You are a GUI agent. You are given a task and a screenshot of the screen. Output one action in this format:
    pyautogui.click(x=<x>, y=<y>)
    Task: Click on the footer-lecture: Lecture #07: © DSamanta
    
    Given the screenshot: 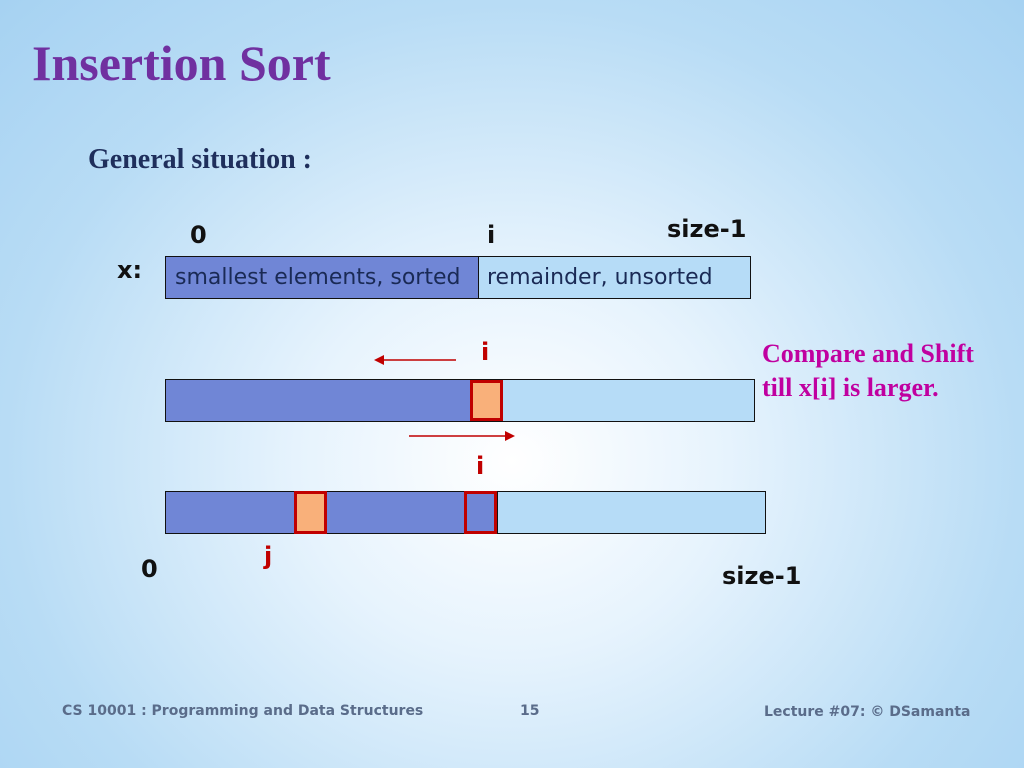 What is the action you would take?
    pyautogui.click(x=867, y=712)
    